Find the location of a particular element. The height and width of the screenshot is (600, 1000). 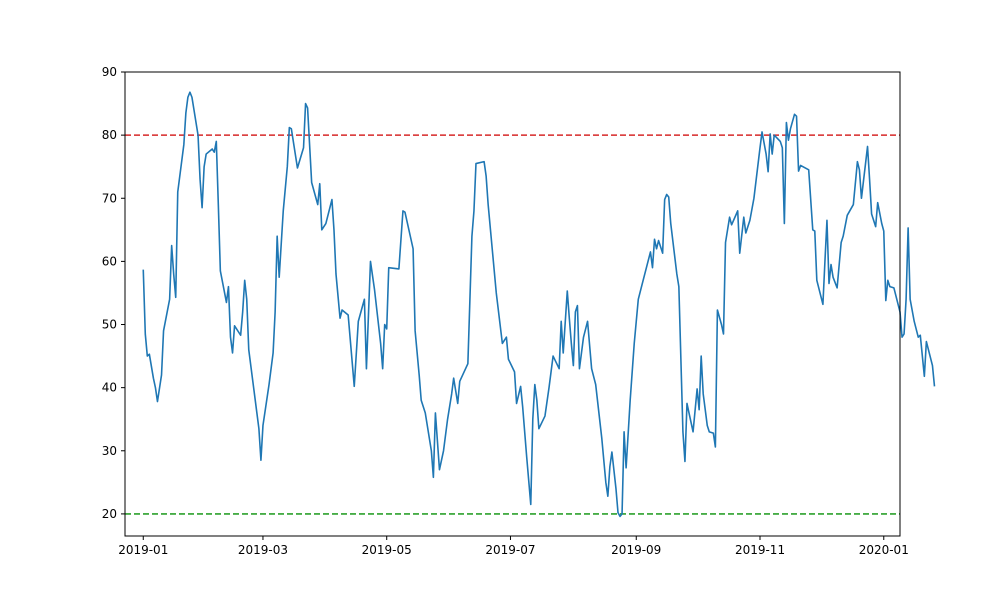

x-tick-label: 2019-03 is located at coordinates (263, 550).